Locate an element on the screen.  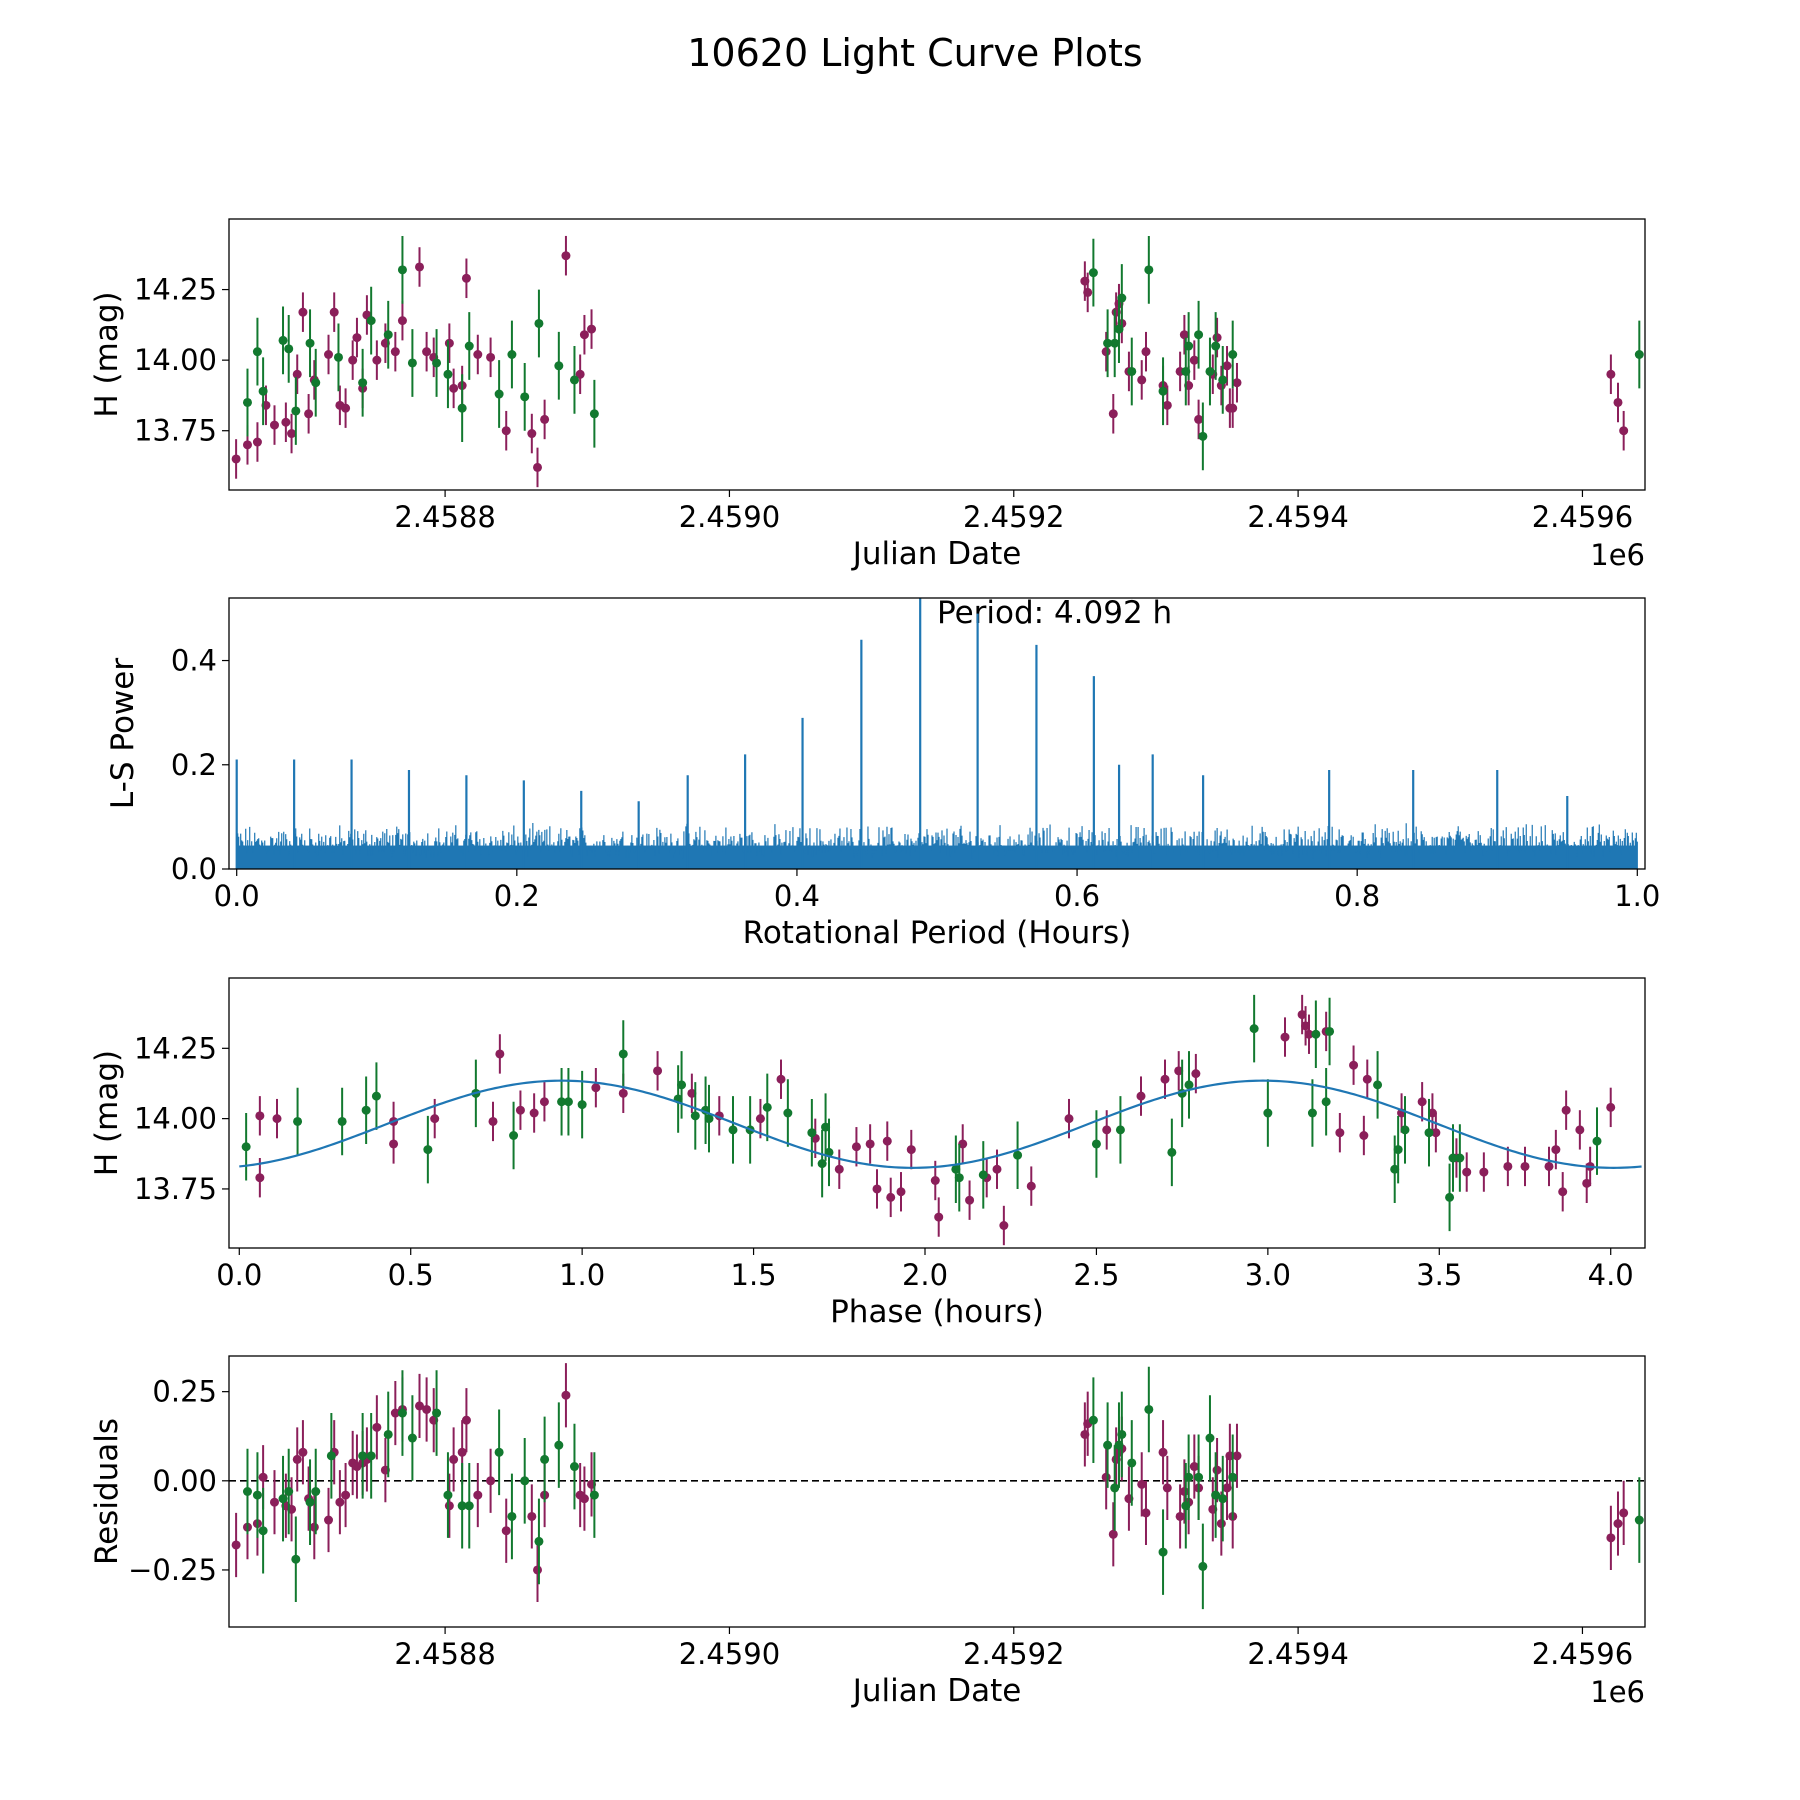
x-tick-label: 2.4590 is located at coordinates (729, 1654).